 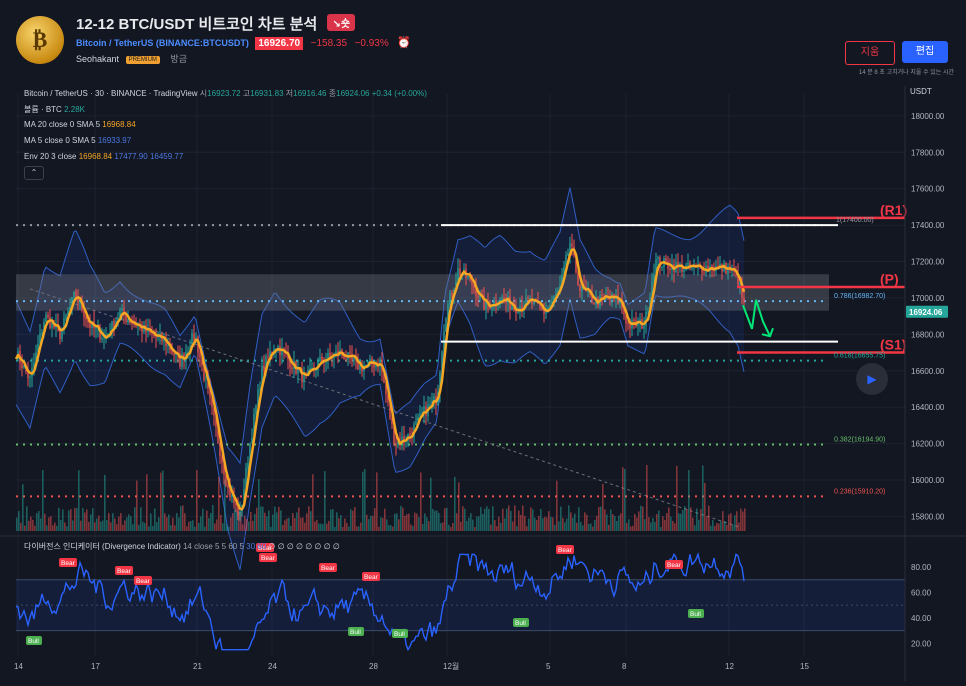 I want to click on time-tick-label: 12월, so click(x=451, y=666).